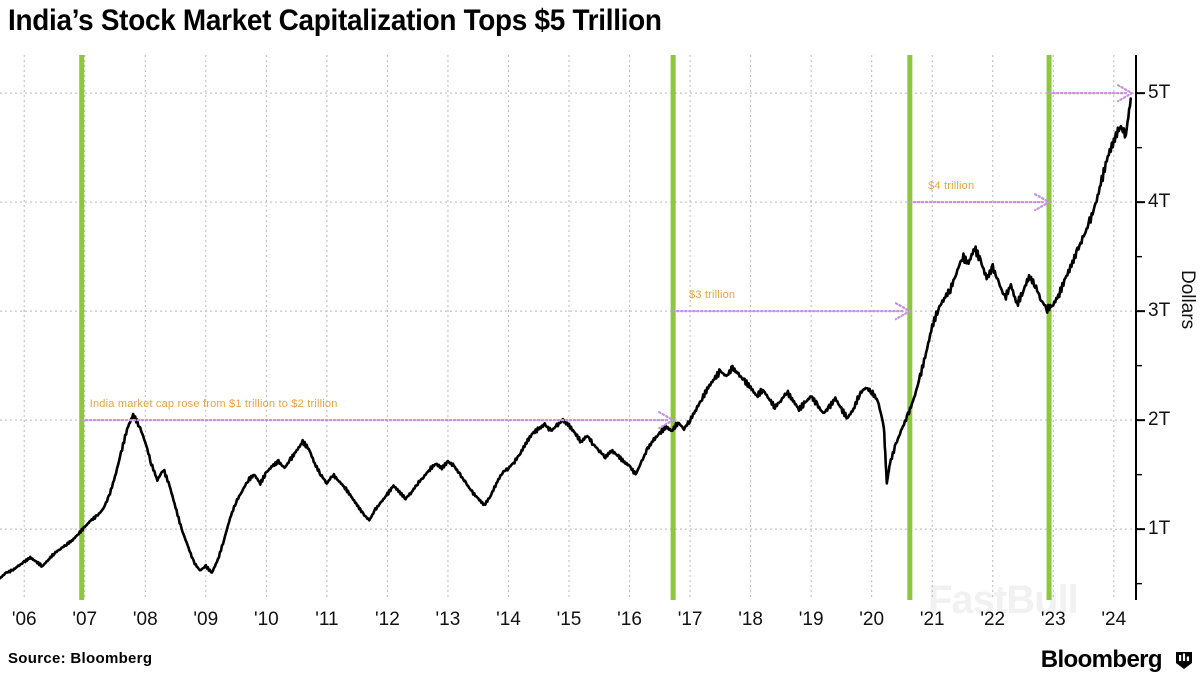 The image size is (1200, 675). Describe the element at coordinates (993, 619) in the screenshot. I see `x-tick-label-22: '22` at that location.